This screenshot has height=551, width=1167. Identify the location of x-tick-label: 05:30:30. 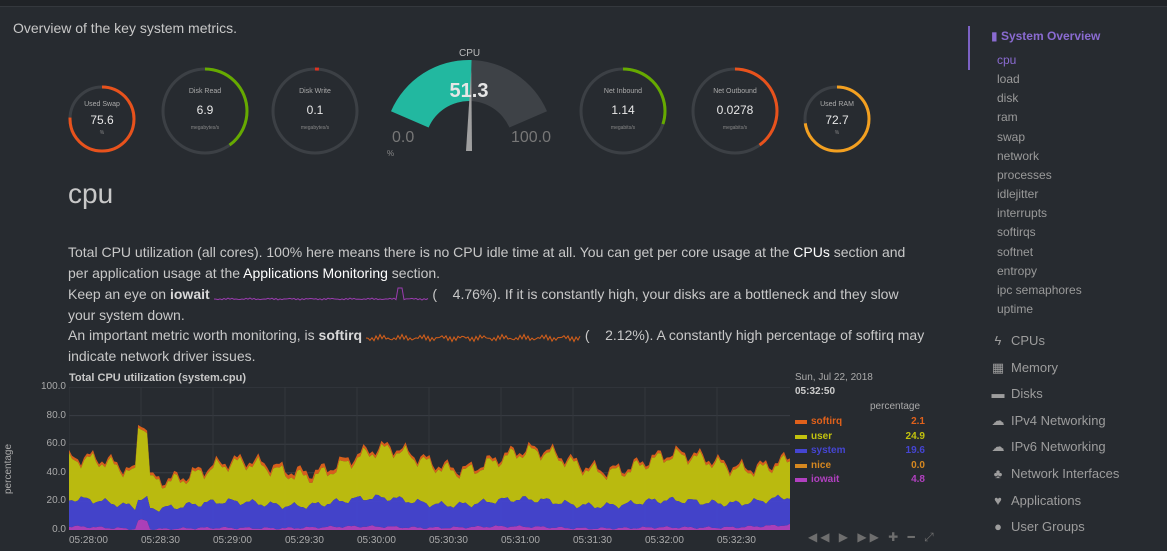
(448, 540).